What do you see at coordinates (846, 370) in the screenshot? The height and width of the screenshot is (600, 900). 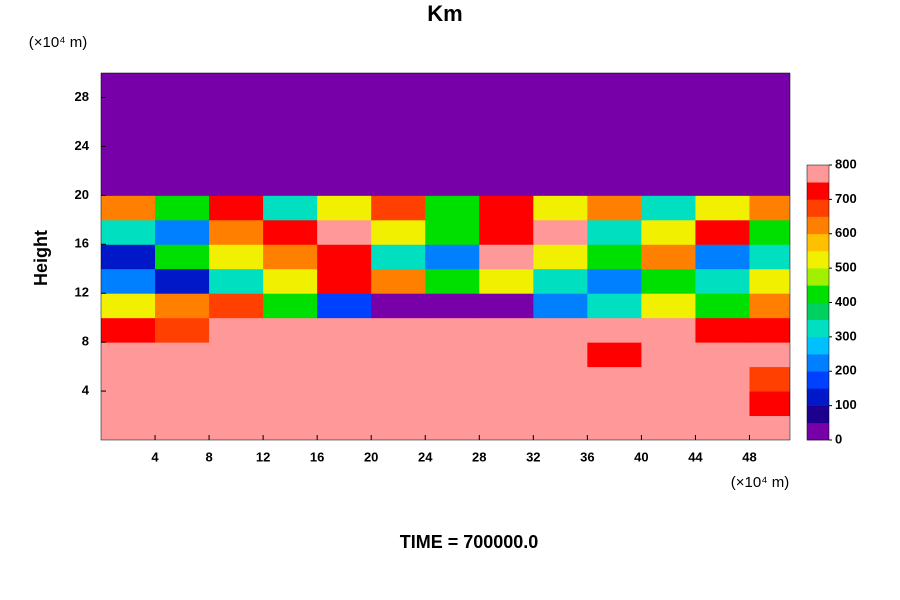 I see `colorbar-tick-label: 200` at bounding box center [846, 370].